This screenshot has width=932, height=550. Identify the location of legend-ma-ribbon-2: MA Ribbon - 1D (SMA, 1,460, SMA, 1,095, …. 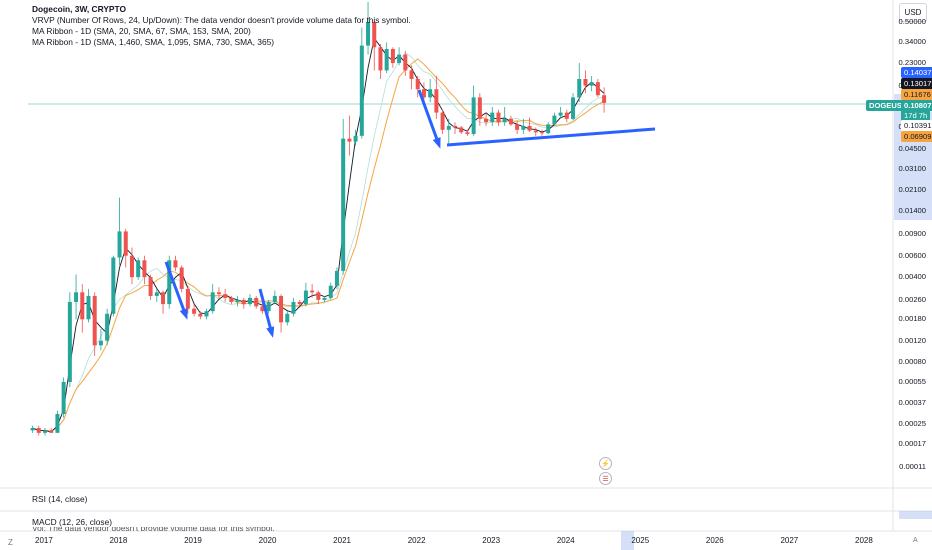
(153, 42).